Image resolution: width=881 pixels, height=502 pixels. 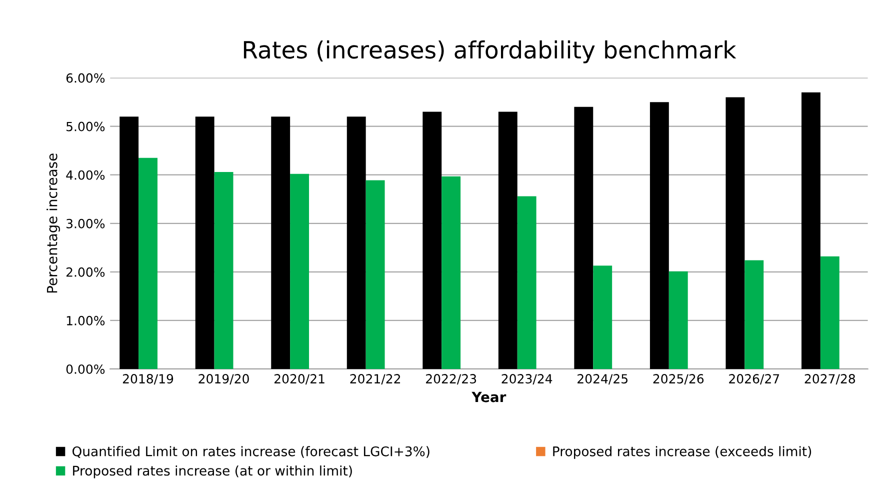 What do you see at coordinates (527, 379) in the screenshot?
I see `x-tick-label: 2023/24` at bounding box center [527, 379].